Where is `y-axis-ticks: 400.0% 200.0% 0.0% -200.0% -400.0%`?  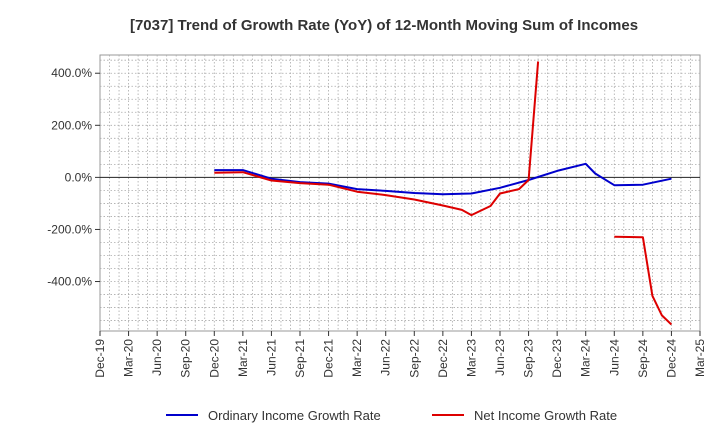 y-axis-ticks: 400.0% 200.0% 0.0% -200.0% -400.0% is located at coordinates (73, 177).